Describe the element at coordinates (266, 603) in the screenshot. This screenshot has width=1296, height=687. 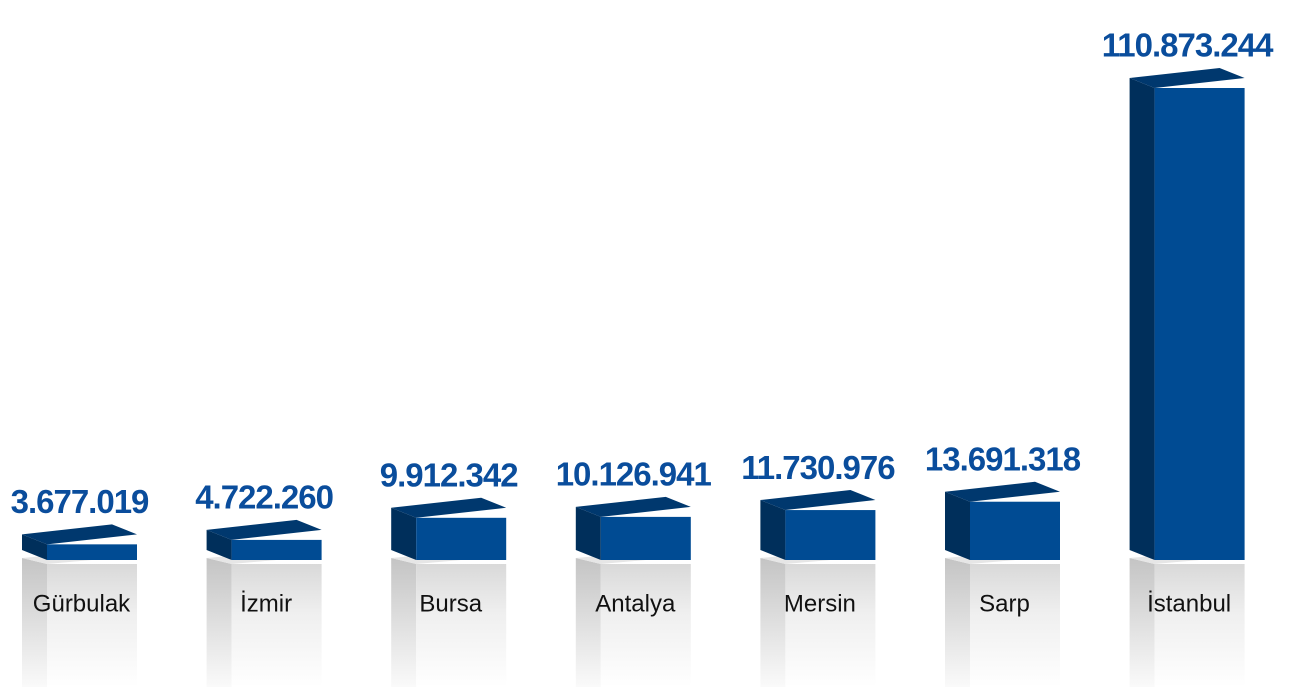
I see `category-label: İzmir` at that location.